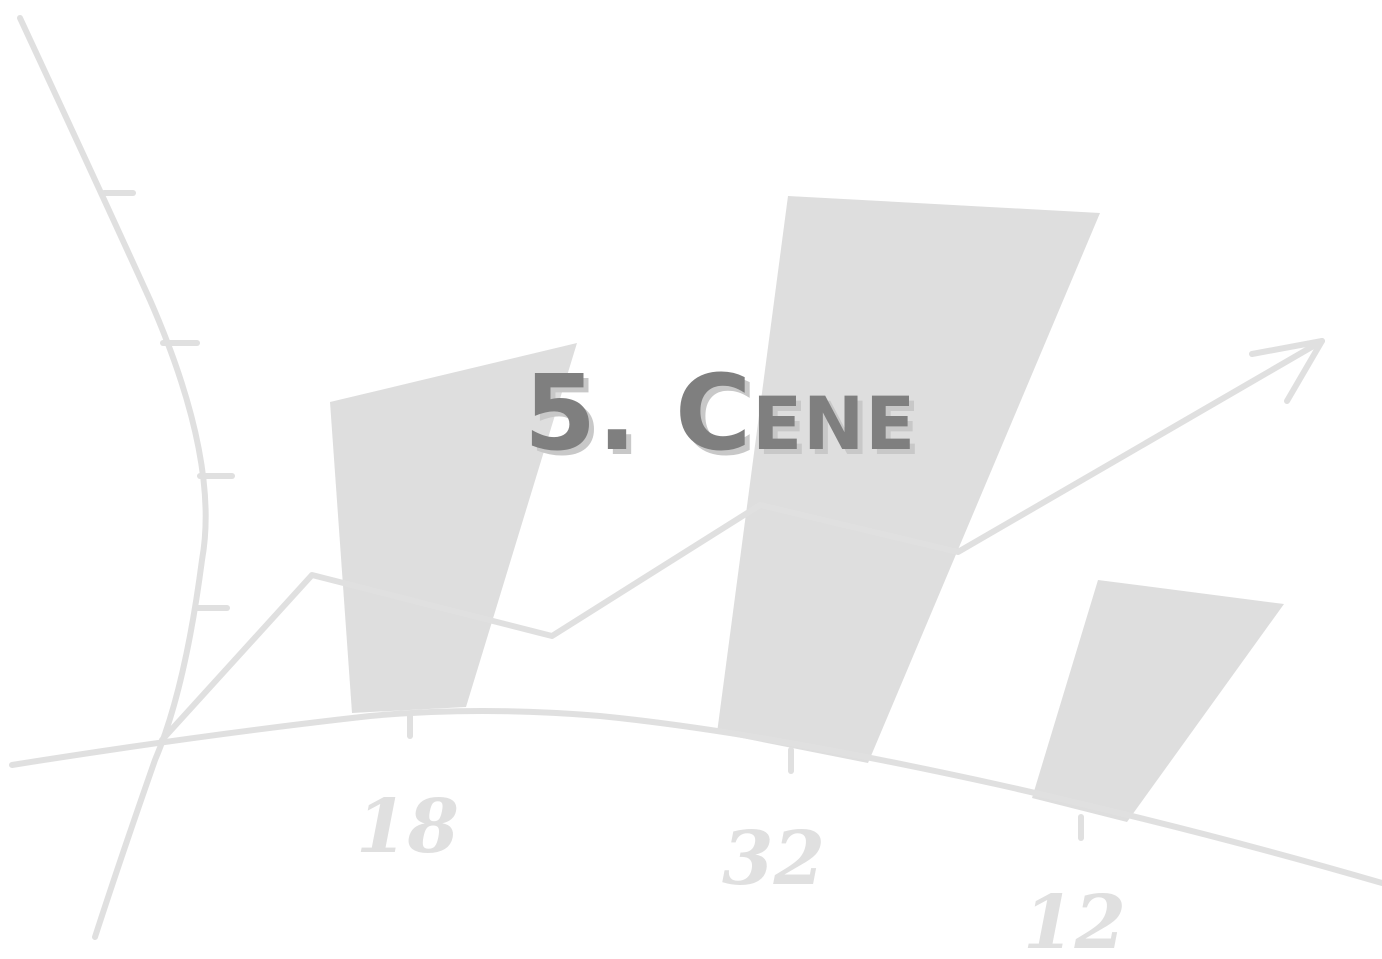 The height and width of the screenshot is (959, 1382). I want to click on decorative-label: 12, so click(1074, 919).